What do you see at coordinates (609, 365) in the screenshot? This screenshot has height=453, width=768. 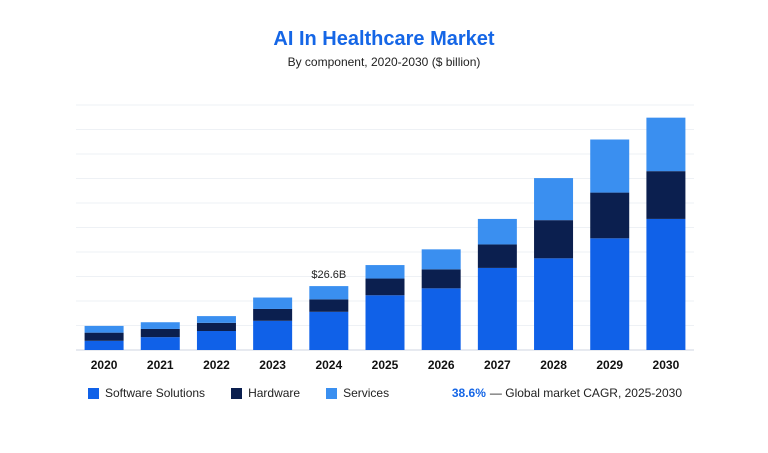 I see `x-tick-label: 2029` at bounding box center [609, 365].